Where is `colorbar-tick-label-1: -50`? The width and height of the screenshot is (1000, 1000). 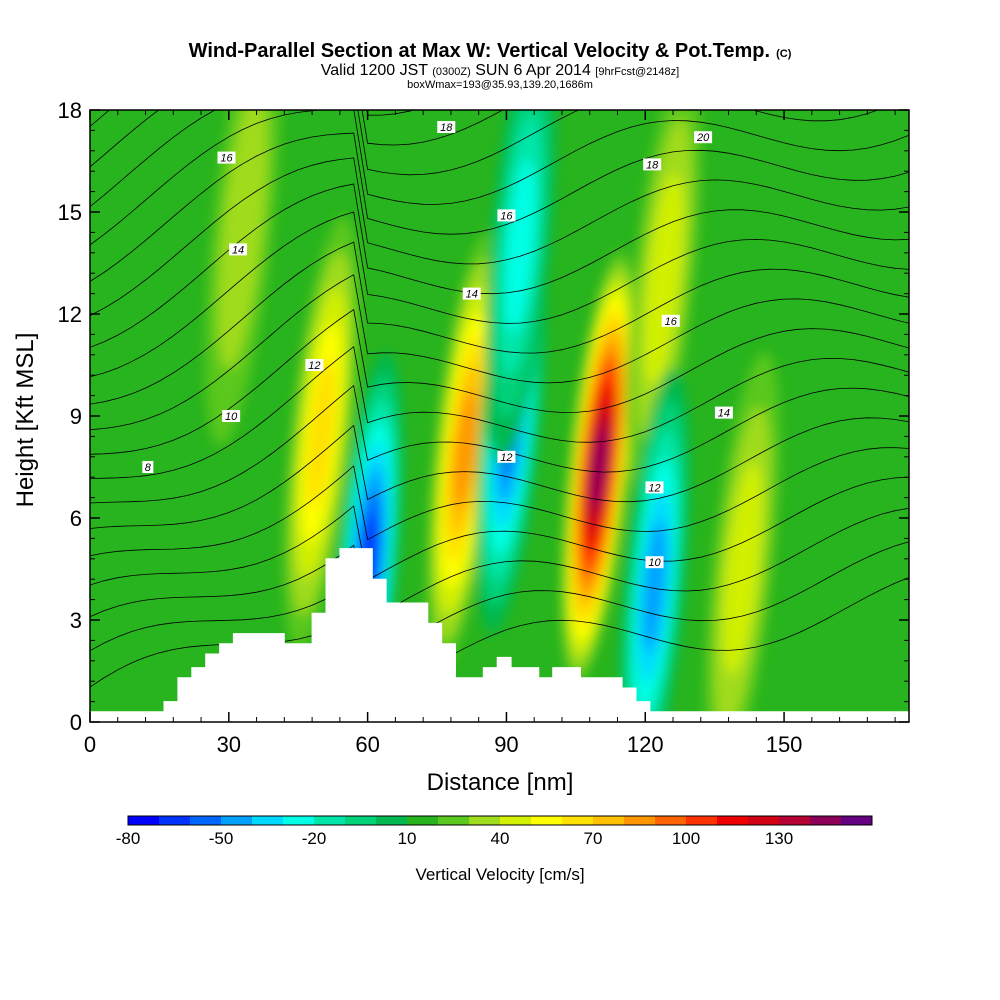
colorbar-tick-label-1: -50 is located at coordinates (221, 838).